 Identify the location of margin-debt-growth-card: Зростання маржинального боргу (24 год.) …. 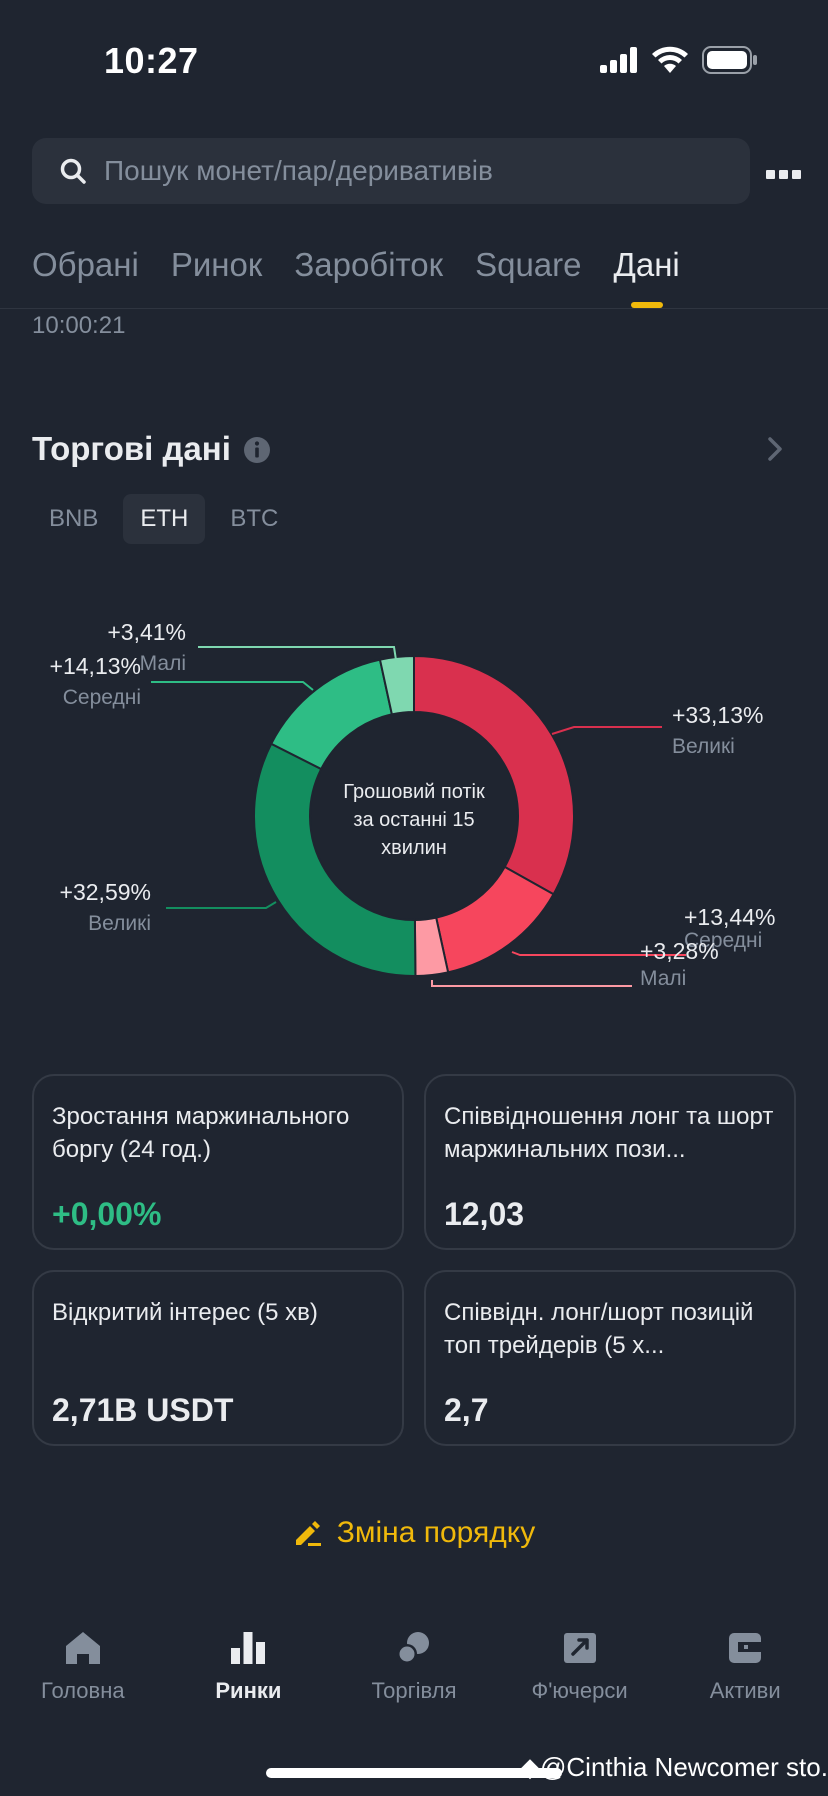
(218, 1162).